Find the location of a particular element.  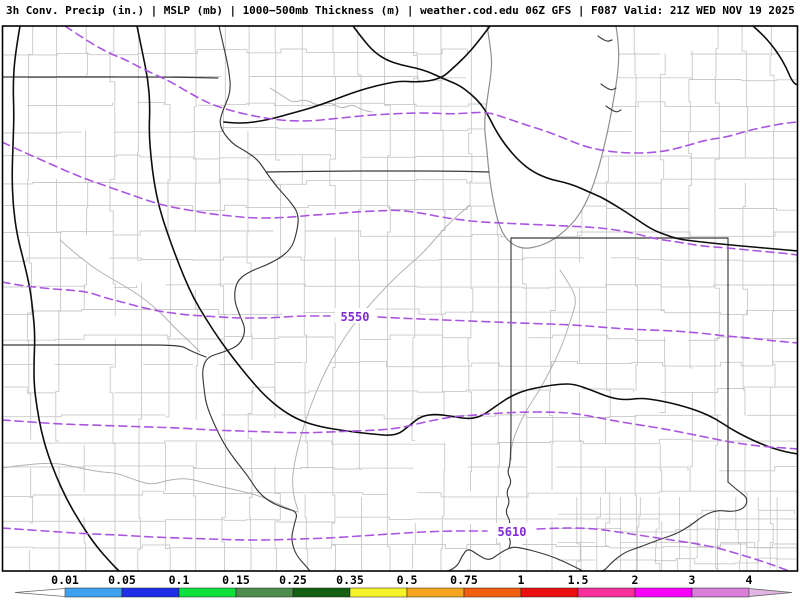

colorbar-overflow-arrow is located at coordinates (770, 592).